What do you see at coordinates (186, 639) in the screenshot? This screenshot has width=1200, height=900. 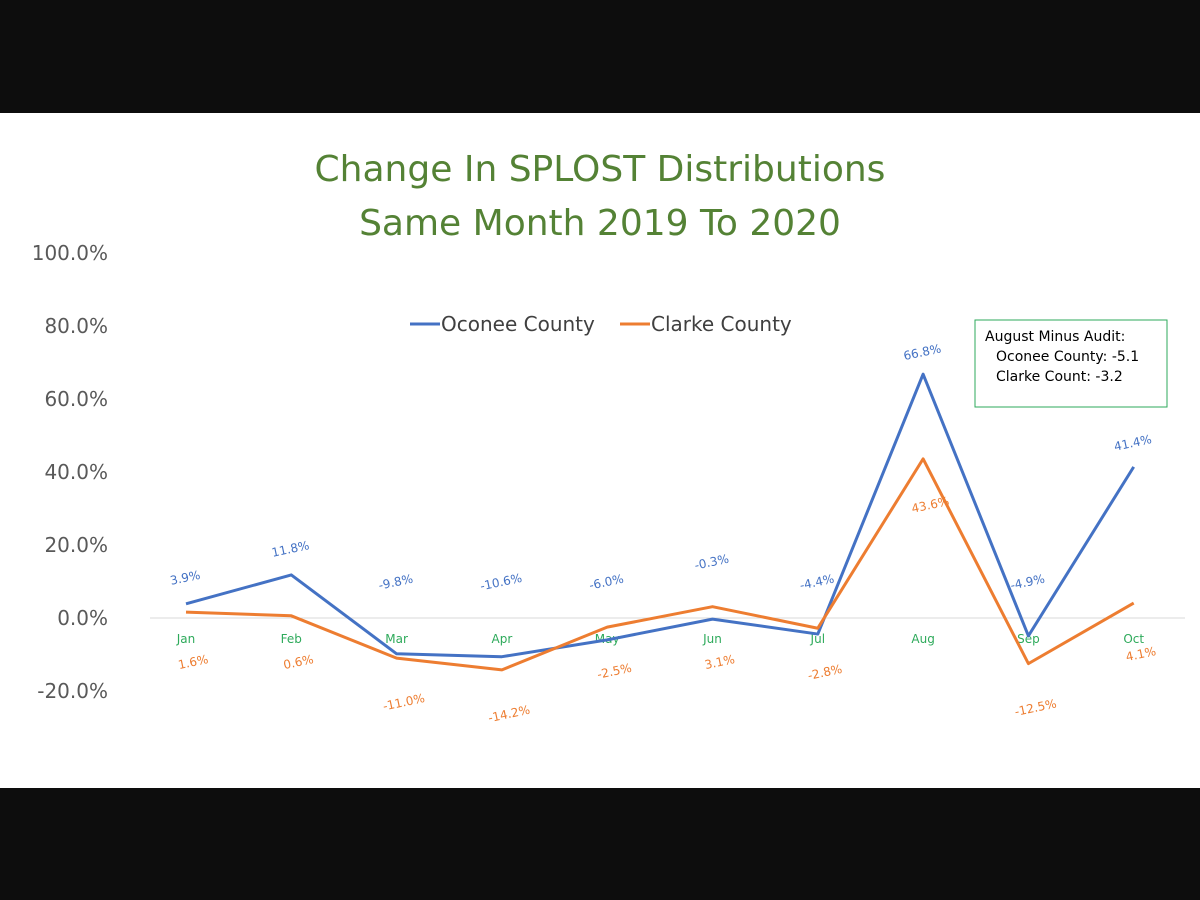 I see `x-tick-label: Jan` at bounding box center [186, 639].